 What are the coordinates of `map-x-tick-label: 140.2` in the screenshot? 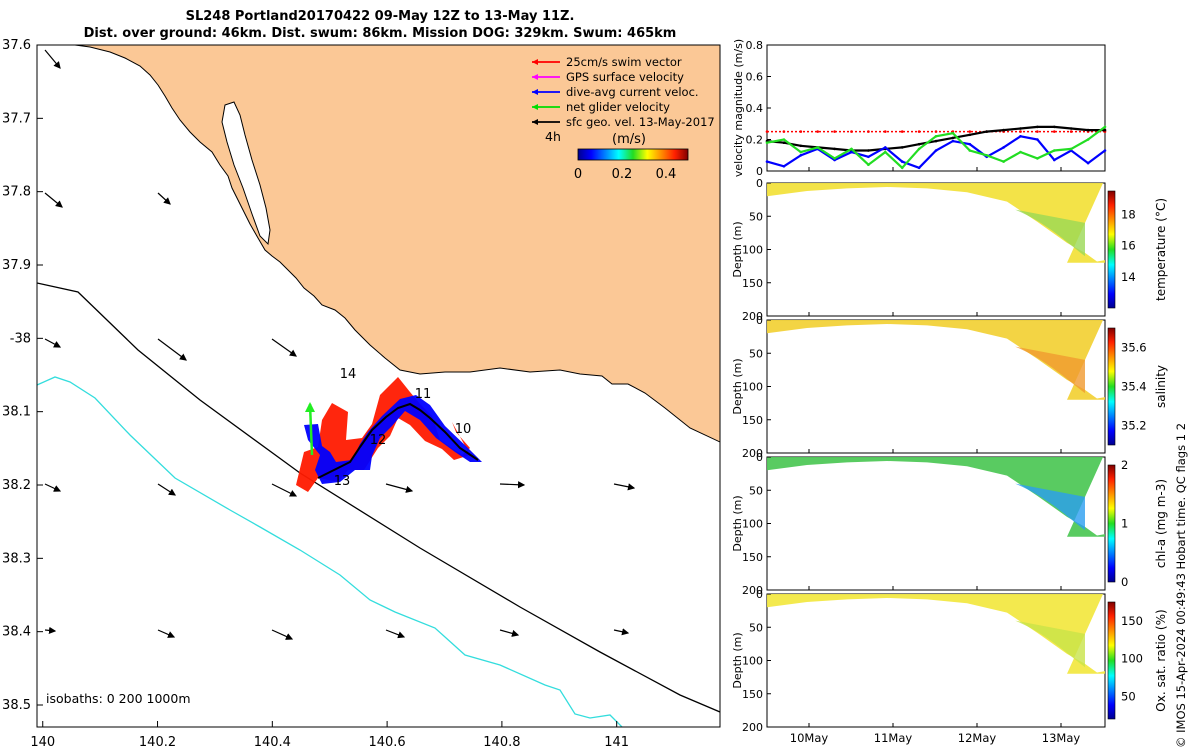 It's located at (157, 742).